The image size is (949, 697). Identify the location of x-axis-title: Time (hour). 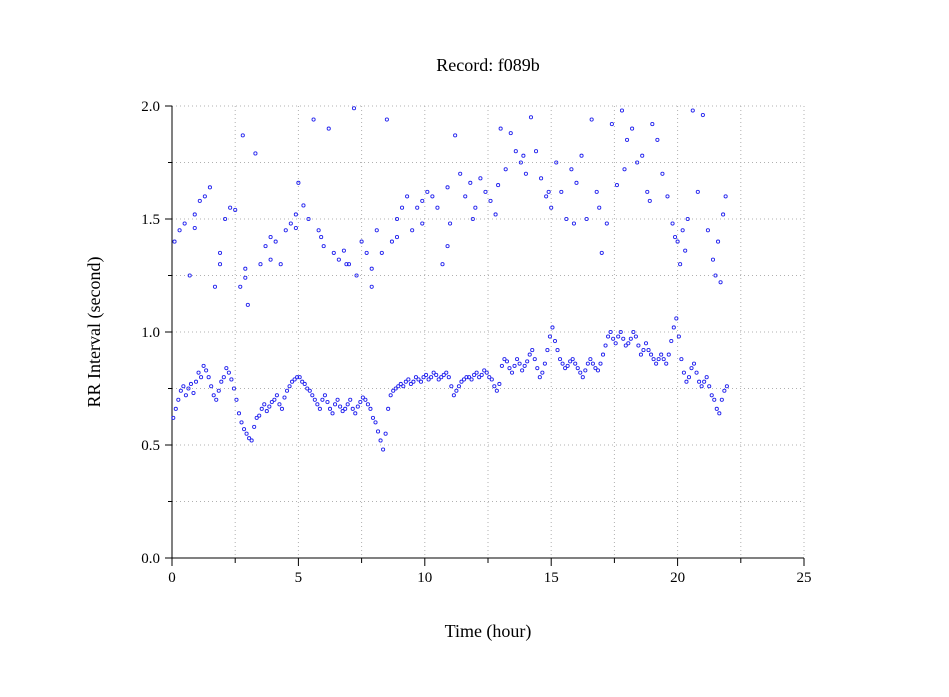
(488, 631).